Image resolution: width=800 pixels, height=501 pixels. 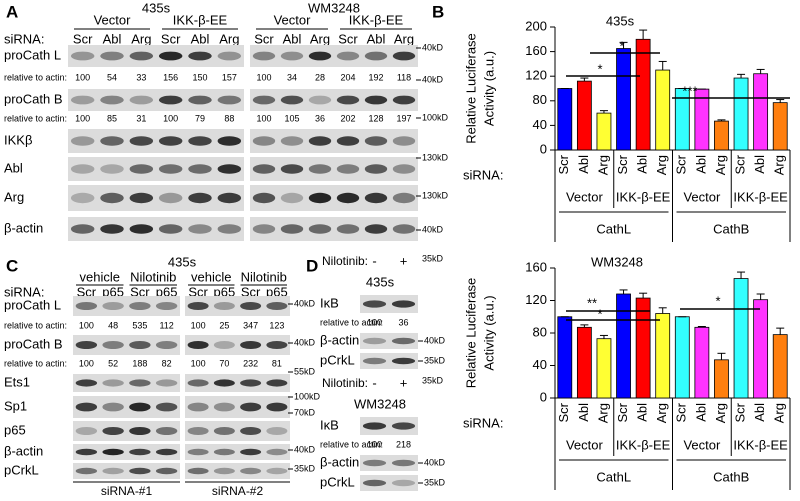 I want to click on relative-value: 188, so click(x=139, y=363).